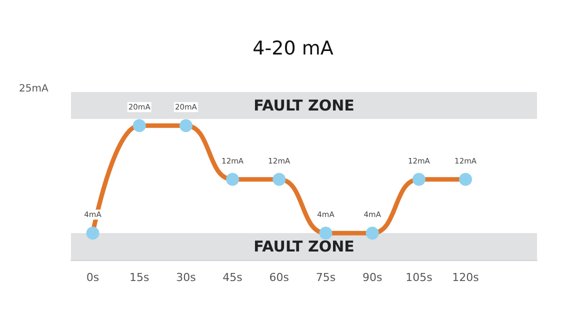  What do you see at coordinates (419, 277) in the screenshot?
I see `x-tick-label: 105s` at bounding box center [419, 277].